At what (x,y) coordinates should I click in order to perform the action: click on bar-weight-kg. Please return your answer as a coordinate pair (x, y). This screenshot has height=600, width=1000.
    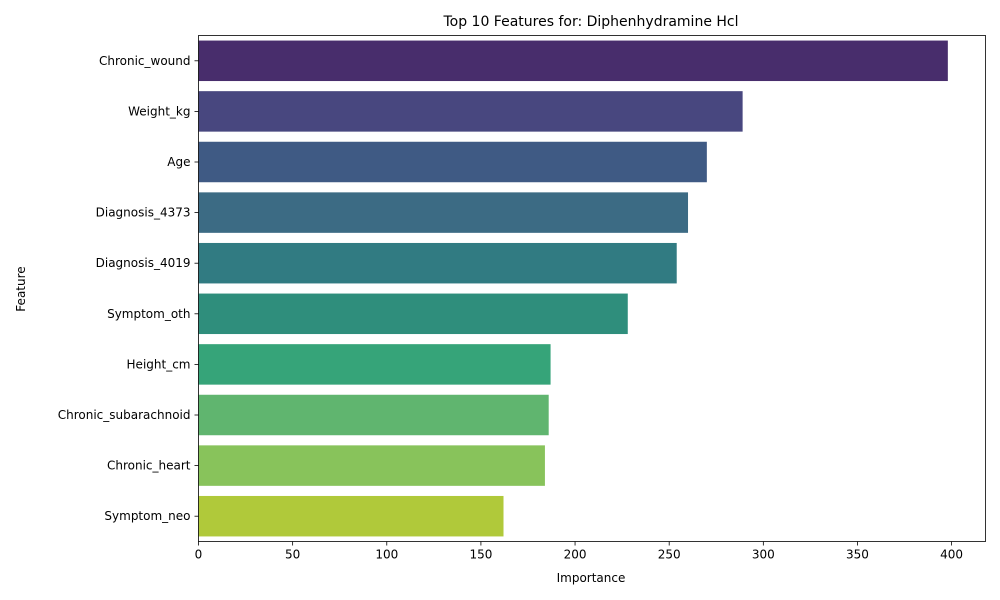
    Looking at the image, I should click on (470, 111).